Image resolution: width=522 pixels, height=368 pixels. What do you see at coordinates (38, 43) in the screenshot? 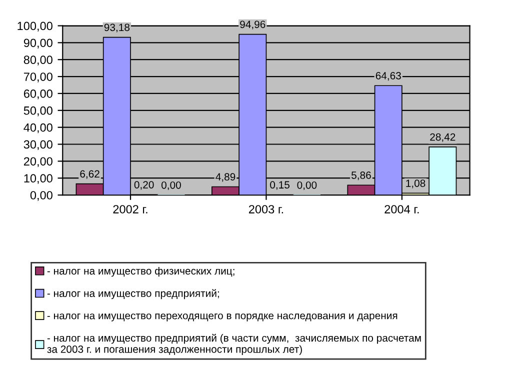
I see `y-tick-label: 90,00` at bounding box center [38, 43].